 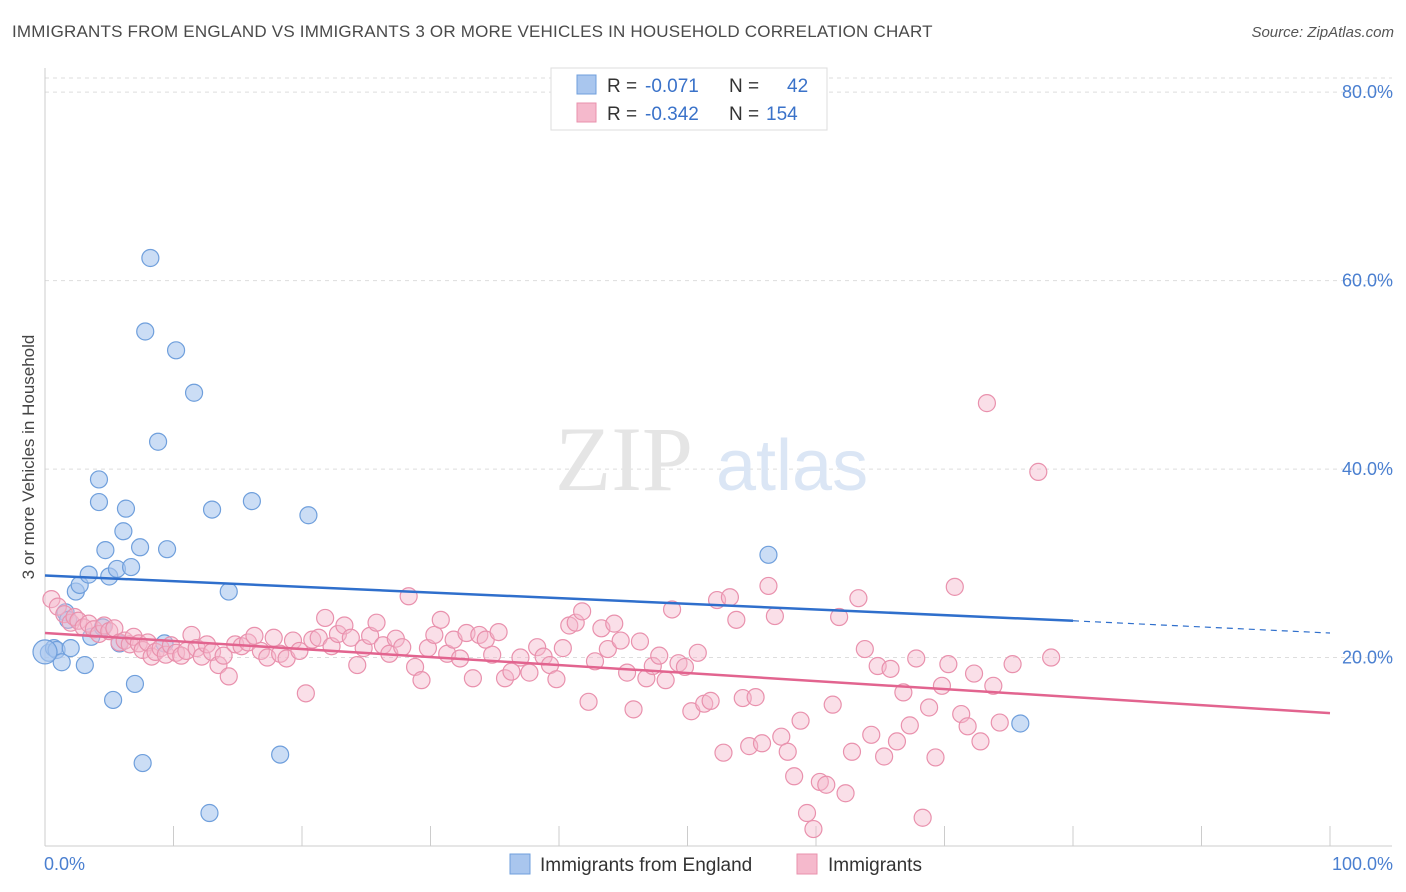 I want to click on trend-line-england, so click(x=559, y=598).